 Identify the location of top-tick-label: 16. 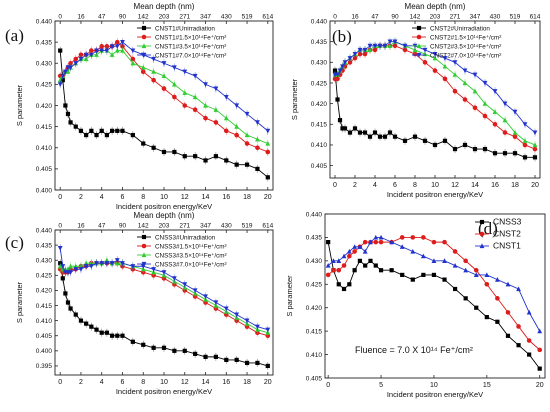
(81, 17).